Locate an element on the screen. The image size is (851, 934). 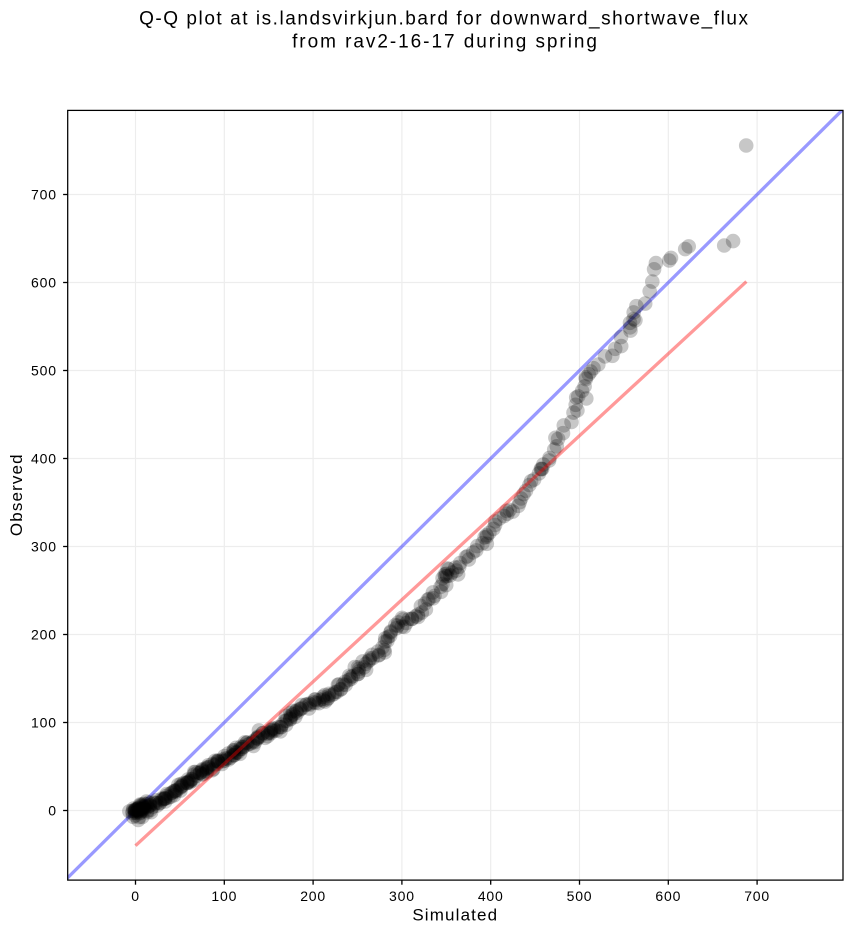
svg-text: from rav2-16-17 during spring is located at coordinates (445, 42).